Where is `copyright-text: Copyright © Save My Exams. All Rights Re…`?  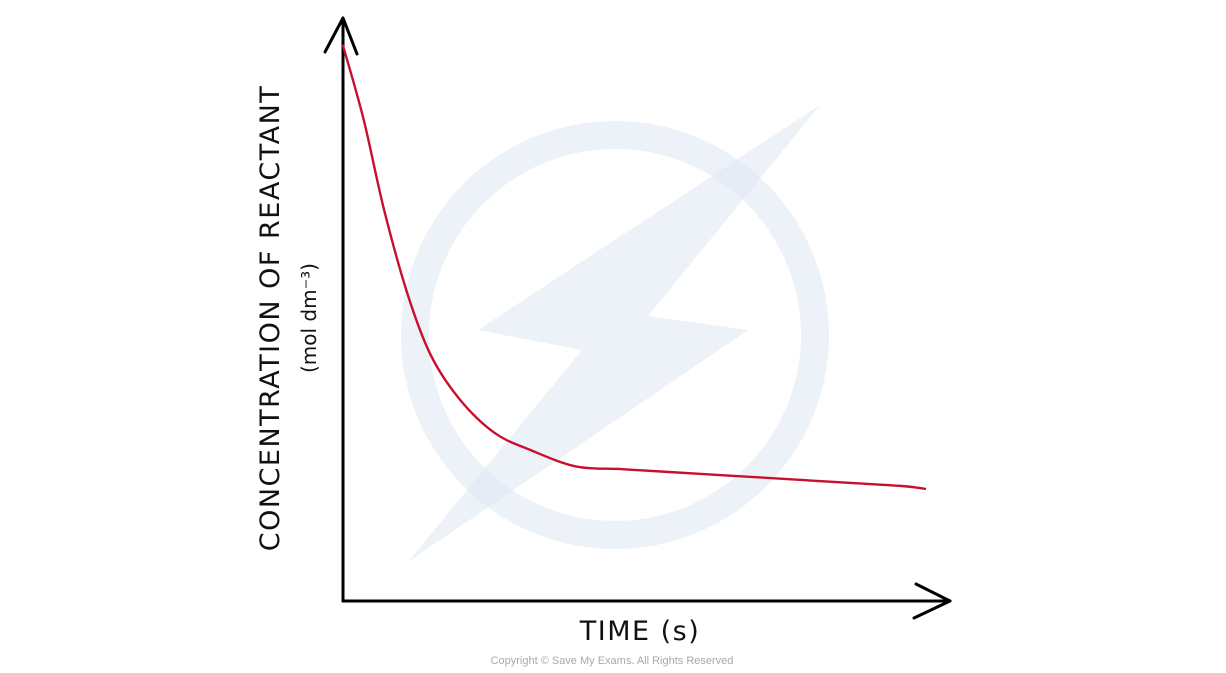 copyright-text: Copyright © Save My Exams. All Rights Re… is located at coordinates (612, 661).